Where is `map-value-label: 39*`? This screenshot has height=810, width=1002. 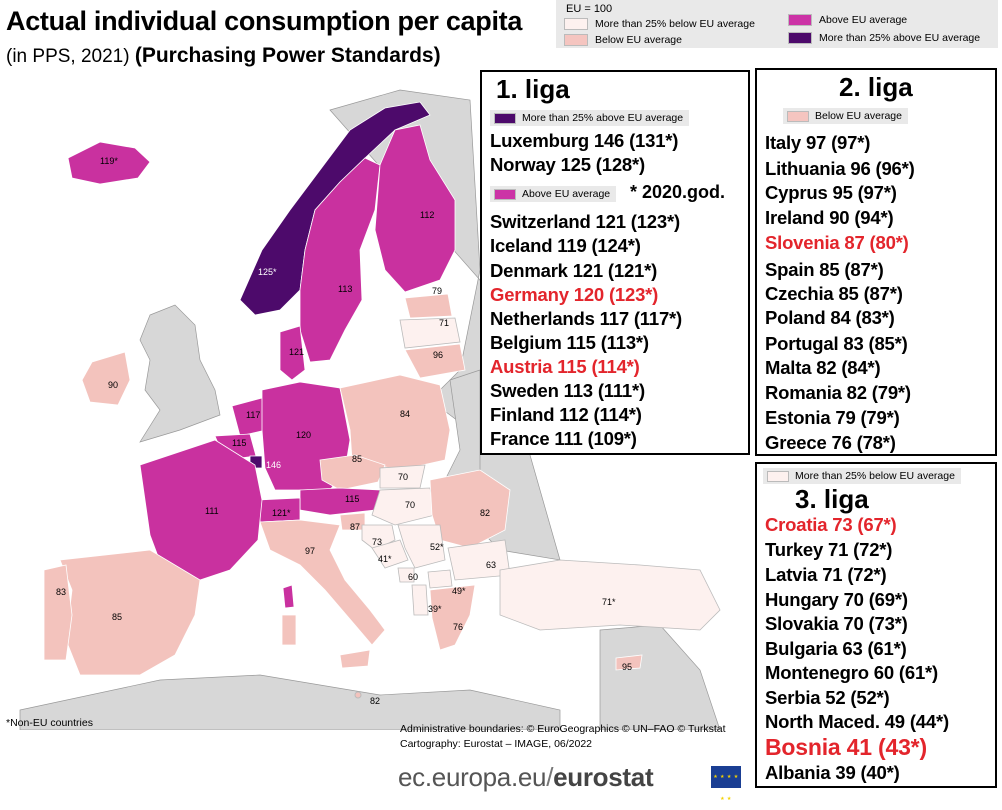
map-value-label: 39* is located at coordinates (435, 609).